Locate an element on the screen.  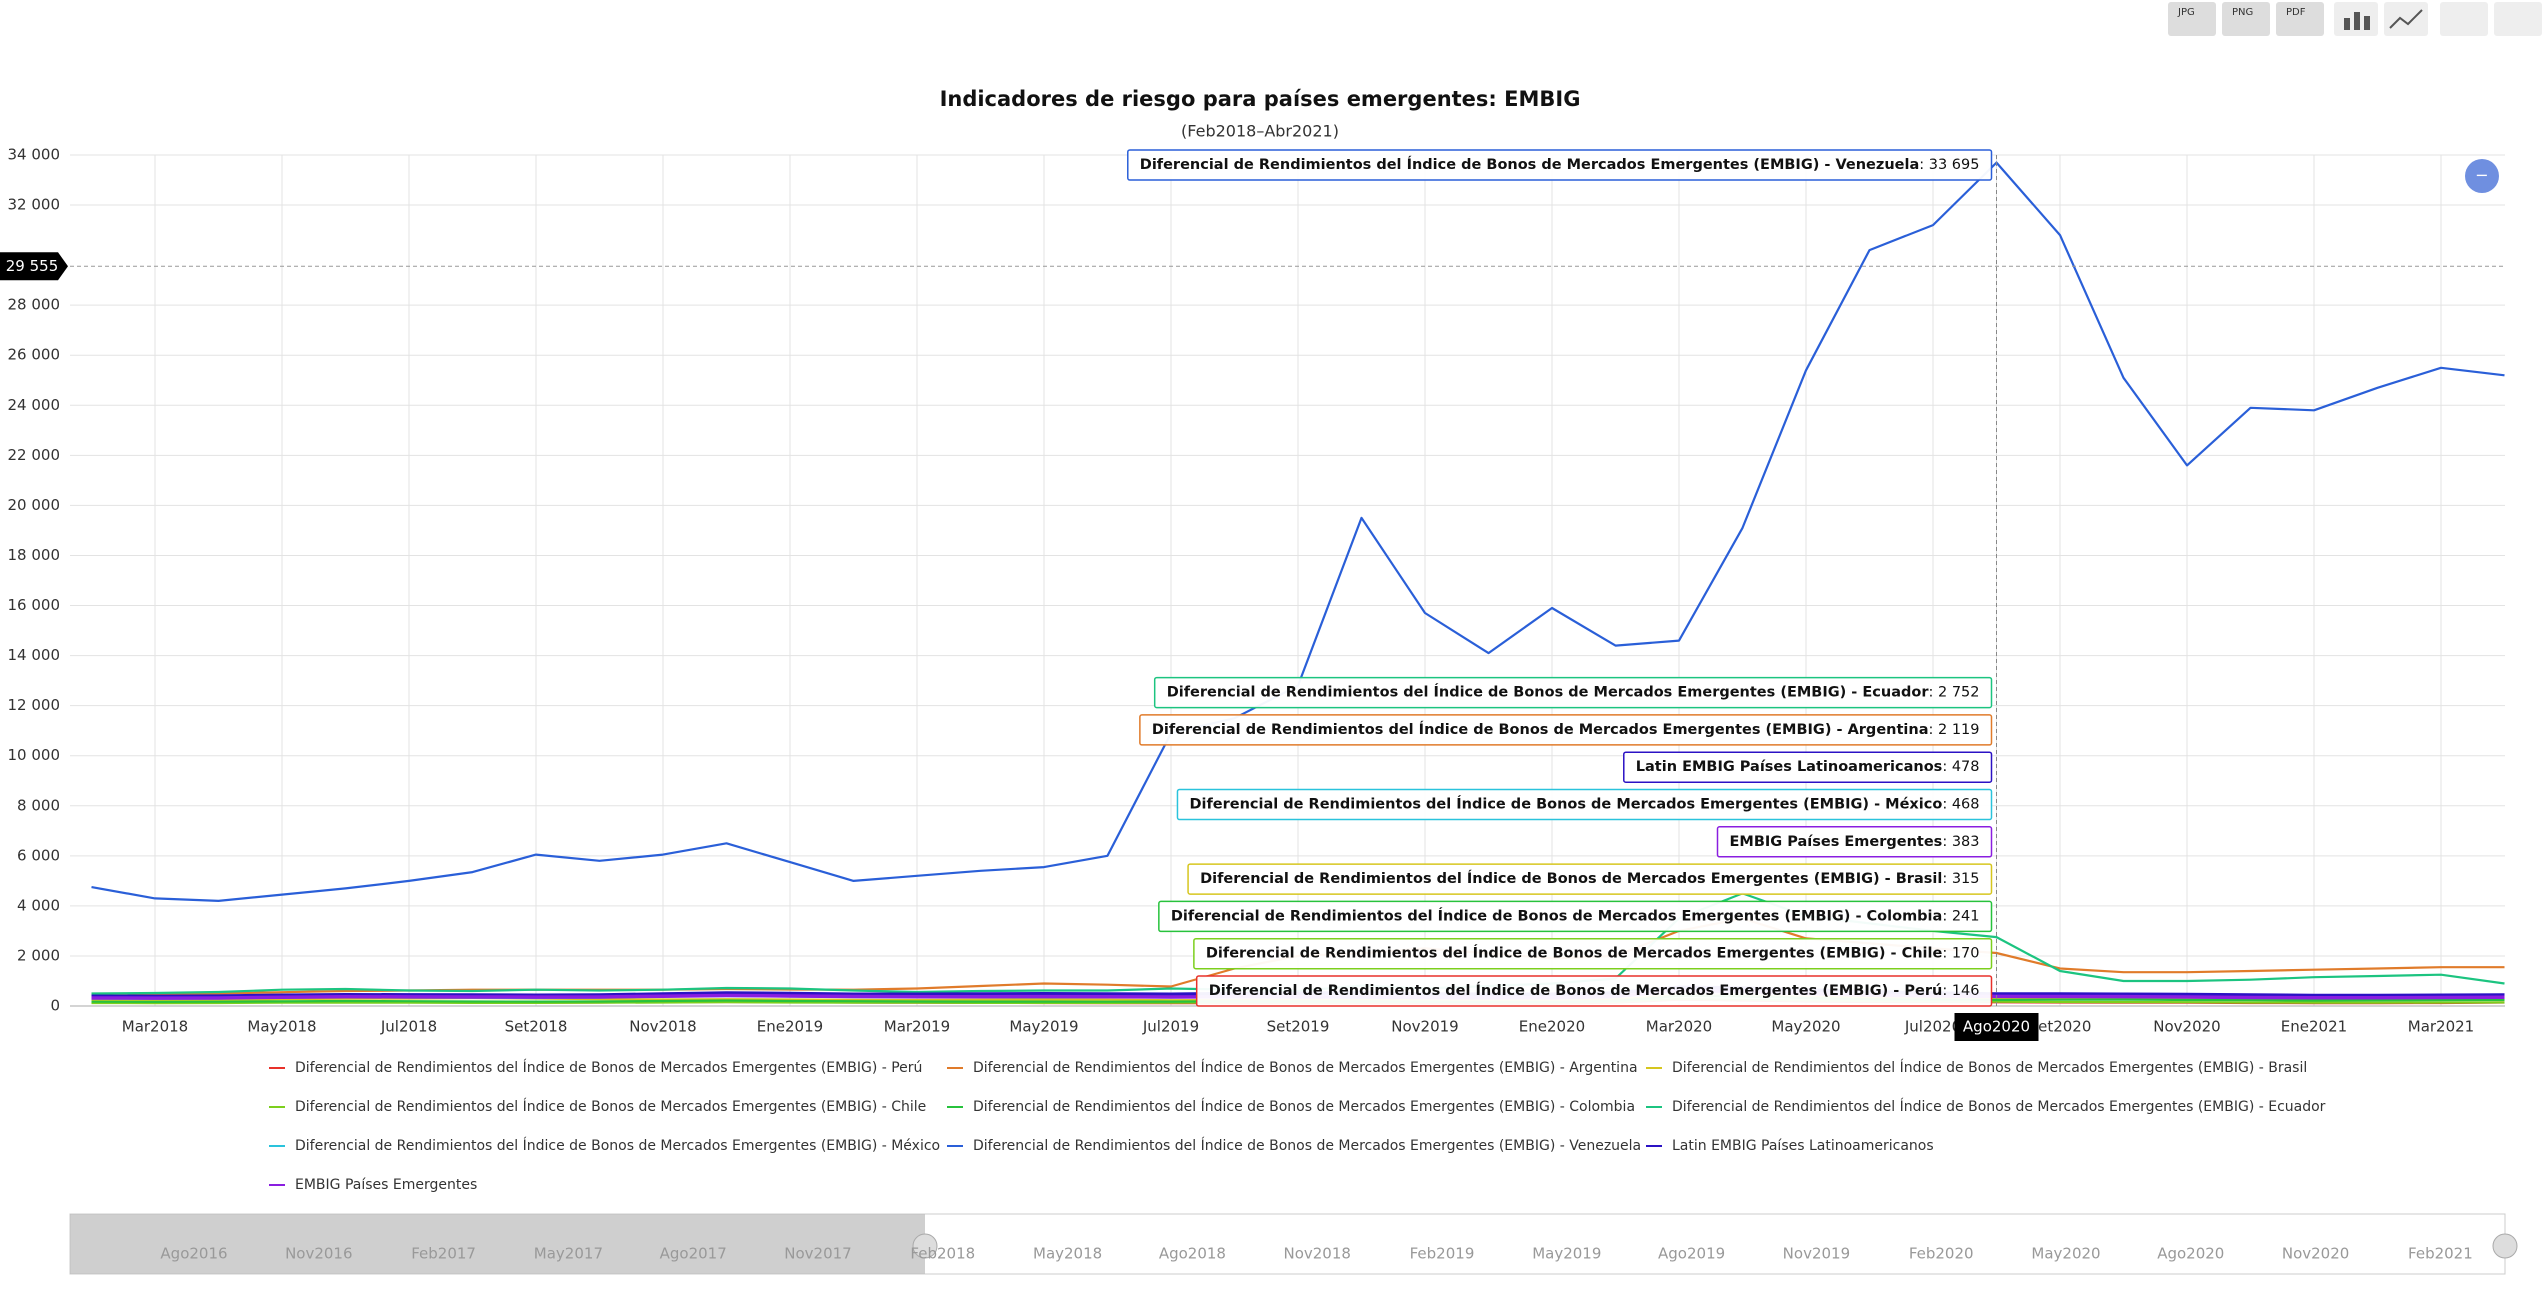
reset-zoom-button is located at coordinates (2482, 176).